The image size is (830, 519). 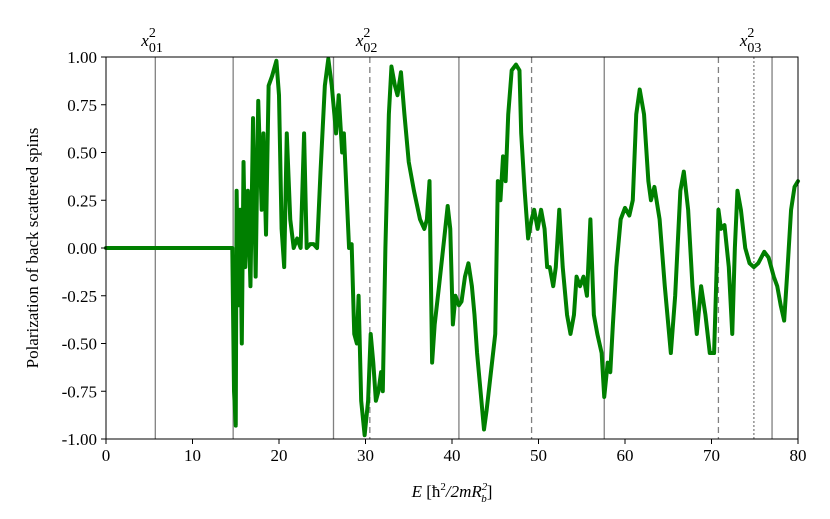 What do you see at coordinates (192, 455) in the screenshot?
I see `x-tick-label: 10` at bounding box center [192, 455].